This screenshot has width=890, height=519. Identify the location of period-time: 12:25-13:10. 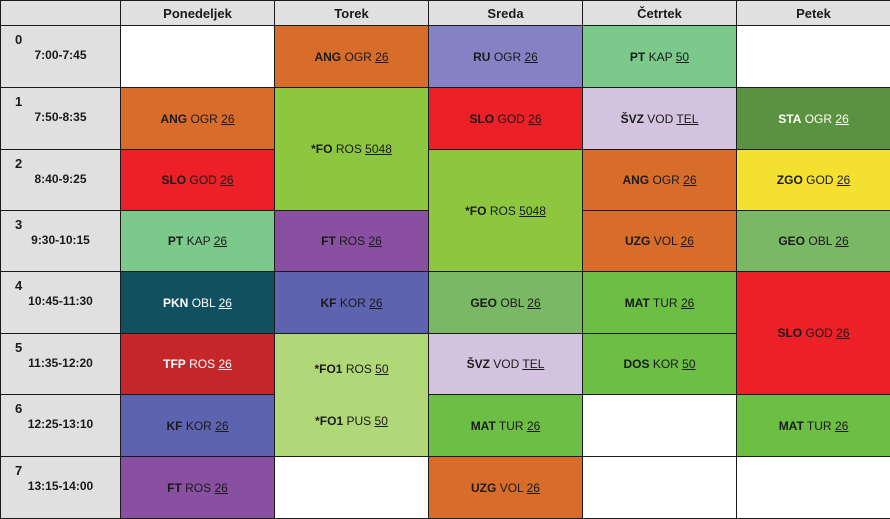
(60, 424).